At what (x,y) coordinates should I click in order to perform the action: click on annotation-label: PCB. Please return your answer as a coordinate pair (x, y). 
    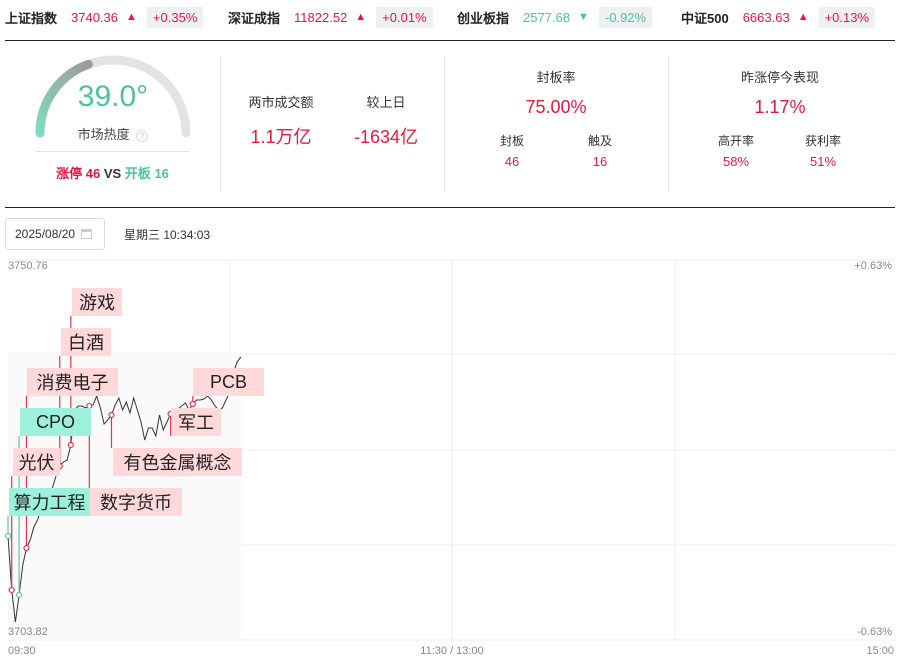
    Looking at the image, I should click on (228, 382).